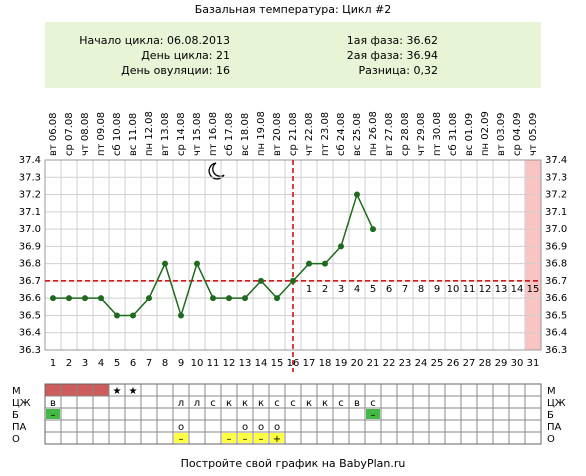 The width and height of the screenshot is (586, 476). What do you see at coordinates (485, 363) in the screenshot?
I see `x-tick-label: 28` at bounding box center [485, 363].